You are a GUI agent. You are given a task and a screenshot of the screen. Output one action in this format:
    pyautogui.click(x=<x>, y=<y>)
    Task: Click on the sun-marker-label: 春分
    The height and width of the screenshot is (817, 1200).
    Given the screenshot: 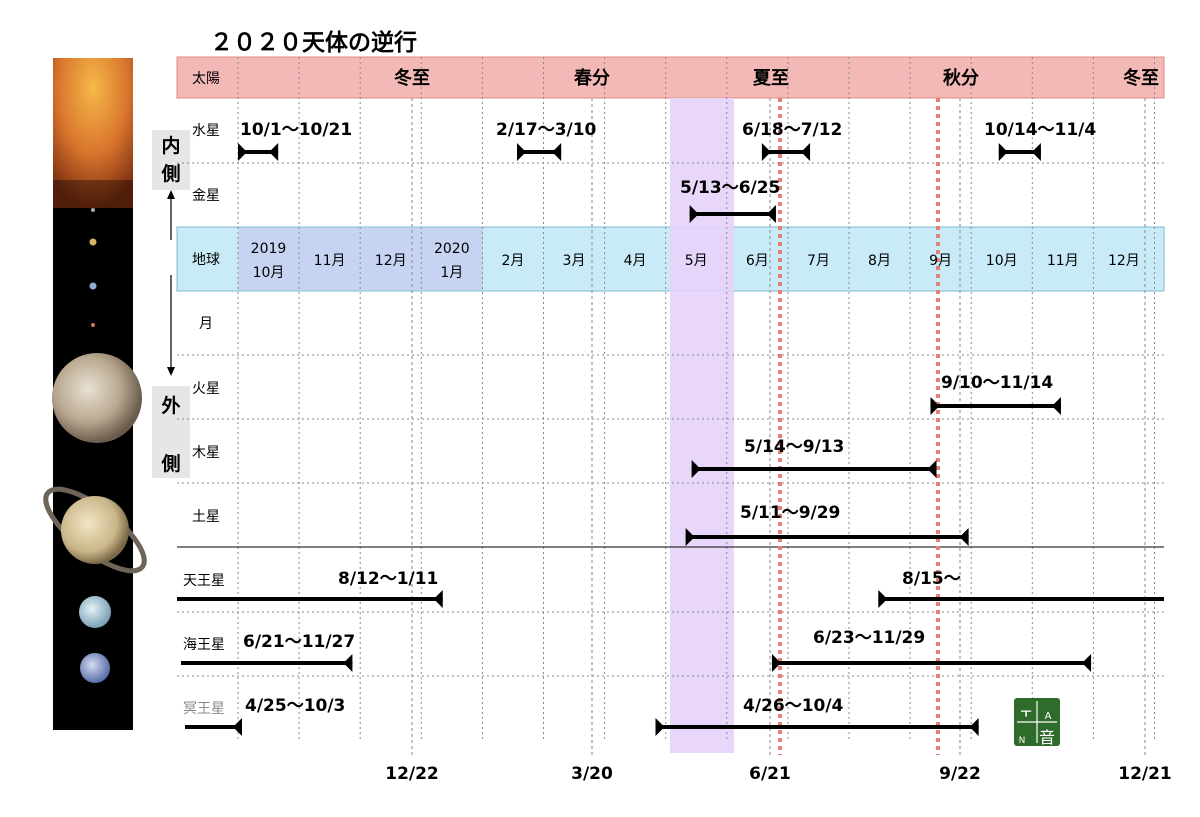 What is the action you would take?
    pyautogui.click(x=592, y=78)
    